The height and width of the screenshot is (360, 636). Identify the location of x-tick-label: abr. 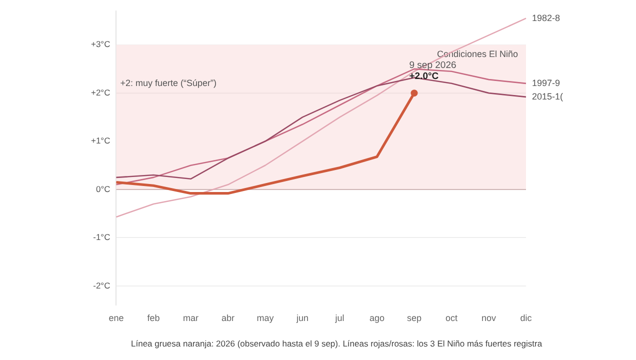
(227, 318).